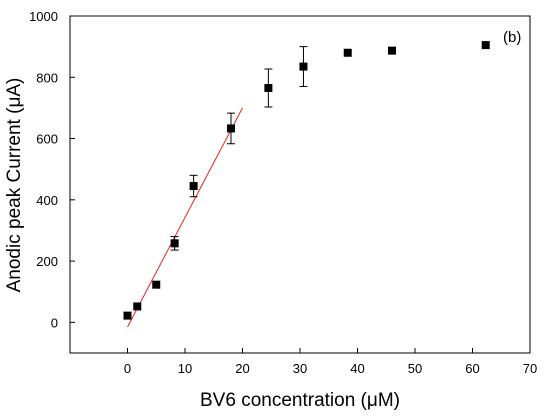  Describe the element at coordinates (52, 169) in the screenshot. I see `y-axis-ticks: 0 200 400 600 800 1000` at that location.